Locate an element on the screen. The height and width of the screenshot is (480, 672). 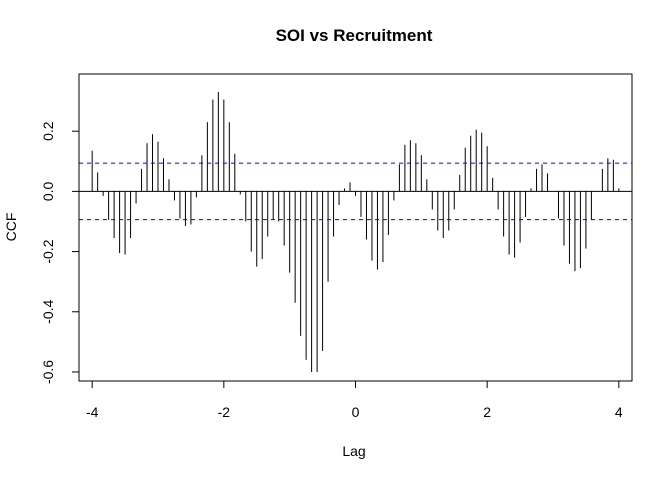
x-tick-label: 2 is located at coordinates (487, 412).